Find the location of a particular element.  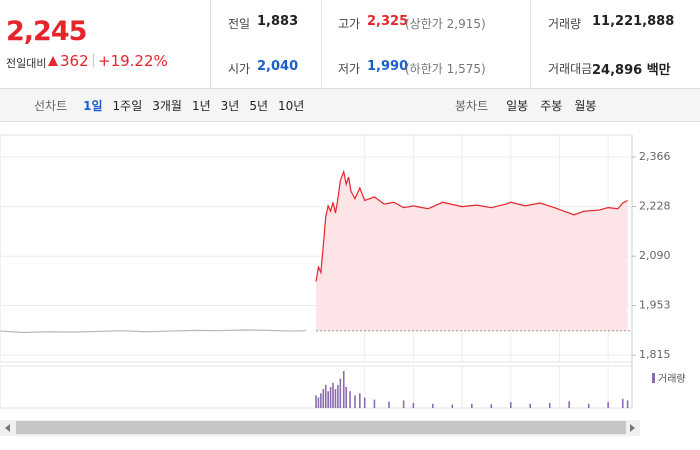

info-value: 1,883 is located at coordinates (278, 21).